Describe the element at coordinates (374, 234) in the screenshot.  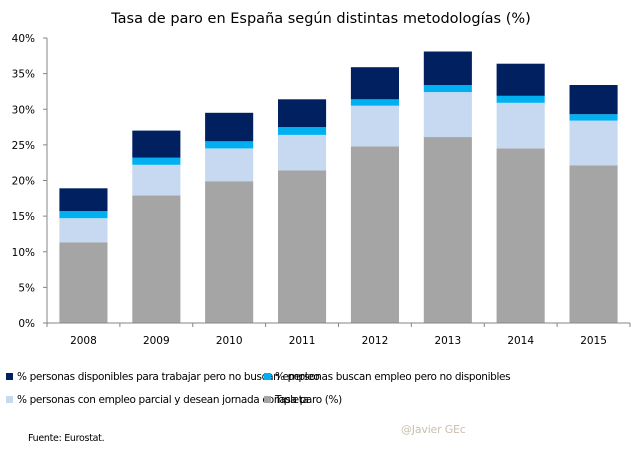
I see `bar-segment-2012-s0` at that location.